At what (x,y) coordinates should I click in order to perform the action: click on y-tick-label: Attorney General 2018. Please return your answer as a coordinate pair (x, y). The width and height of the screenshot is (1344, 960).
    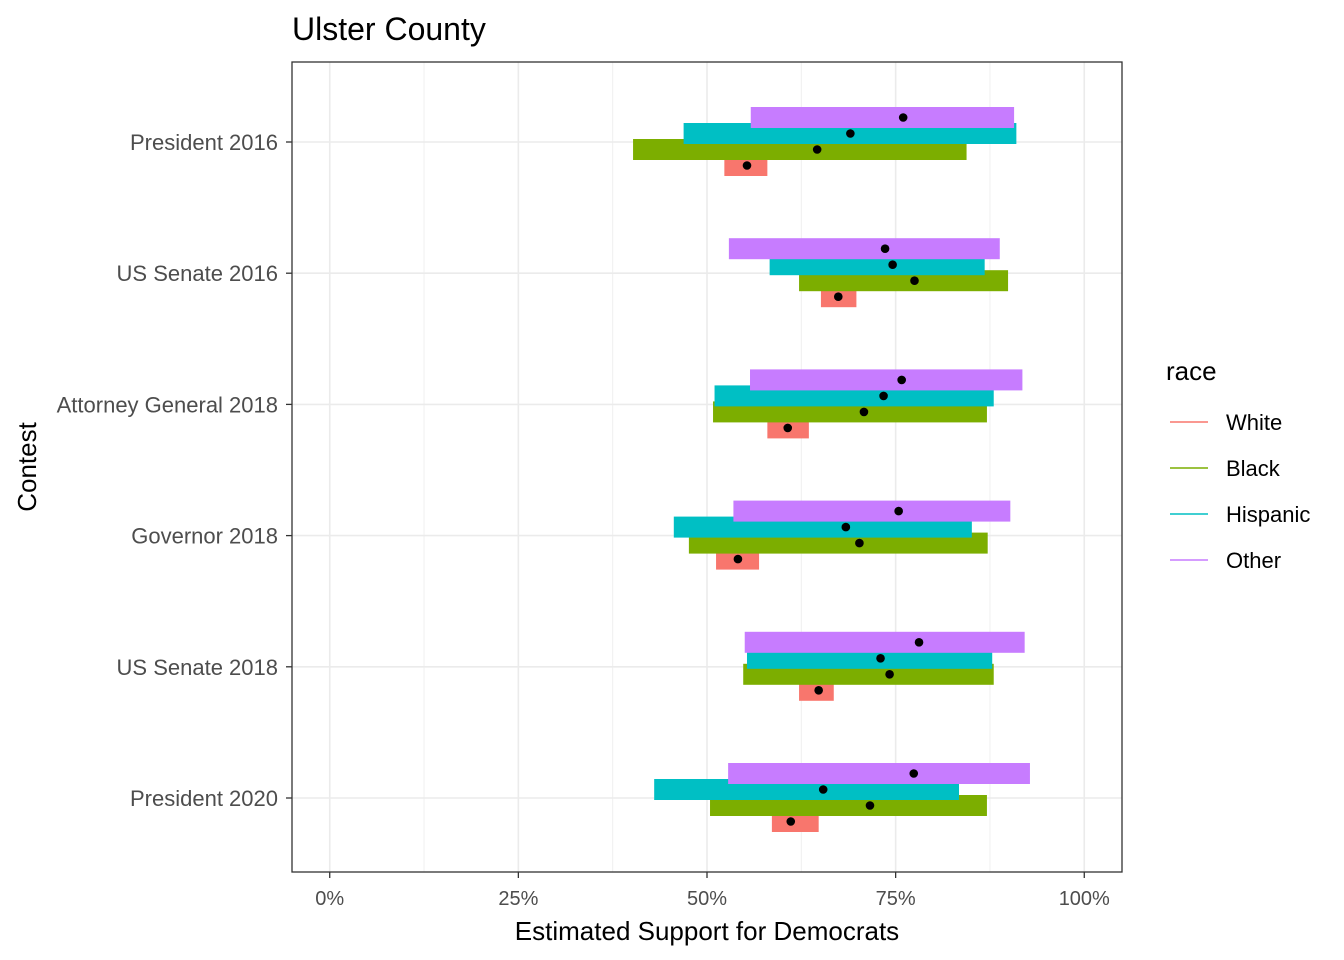
    Looking at the image, I should click on (167, 404).